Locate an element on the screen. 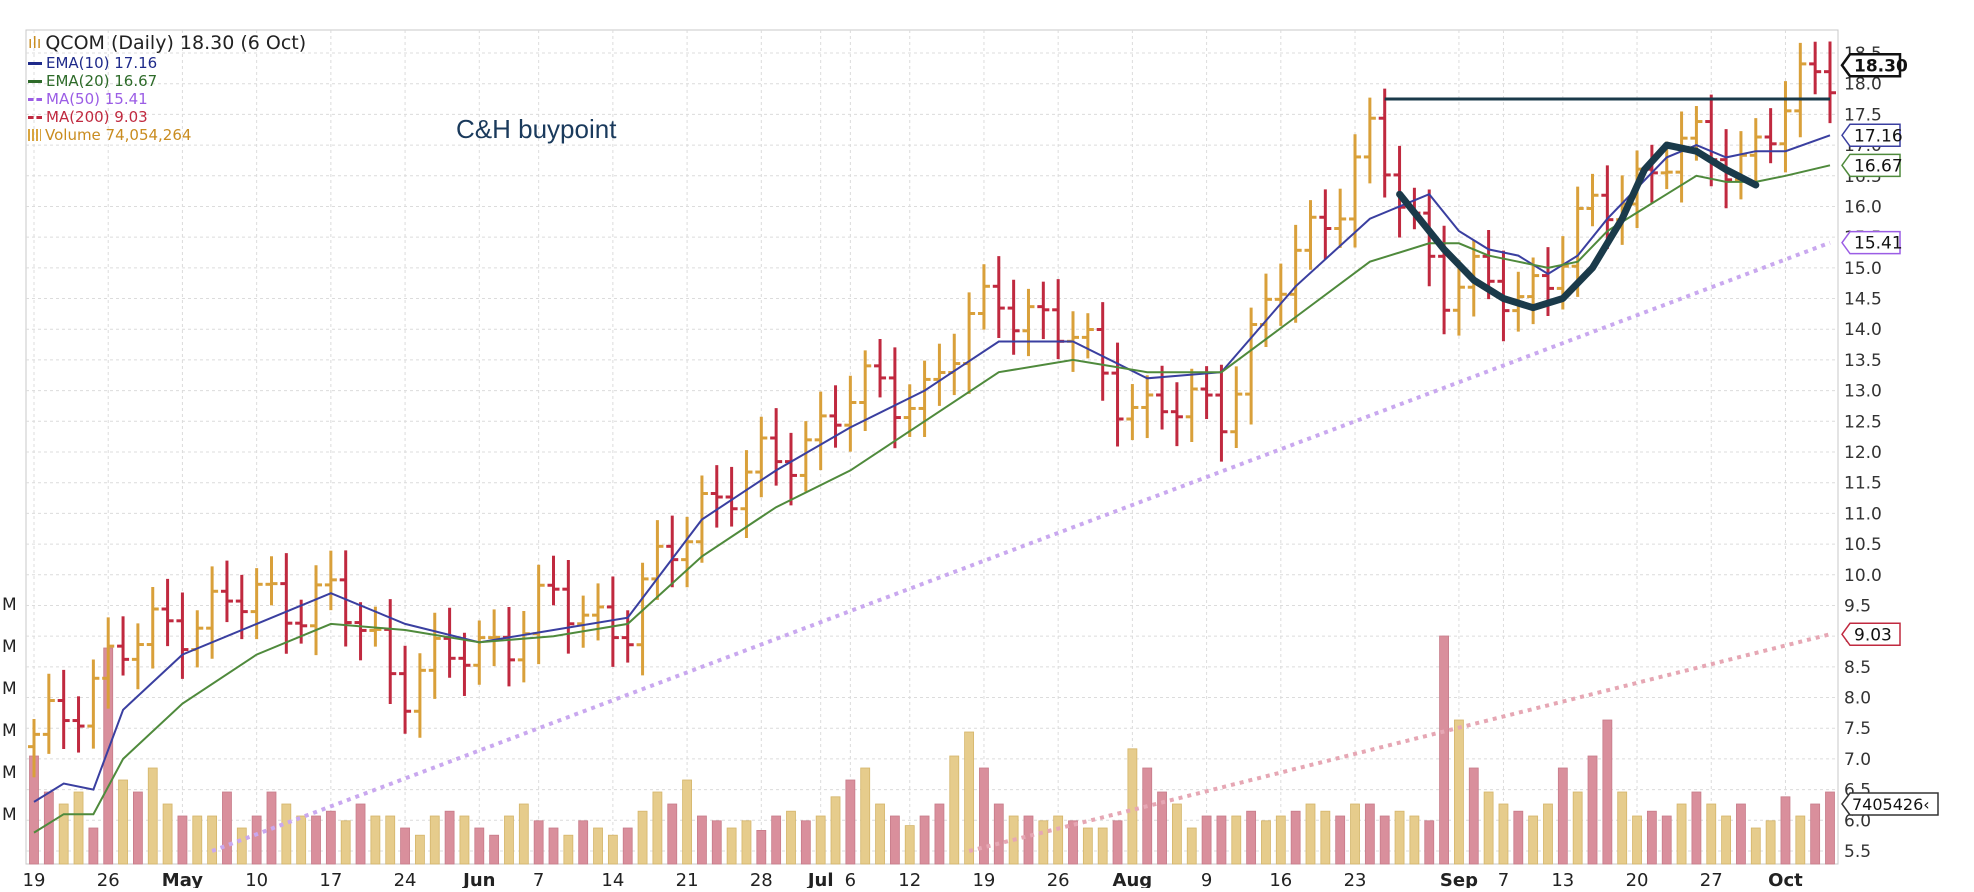  y-tick-label: 7.0 is located at coordinates (1857, 760).